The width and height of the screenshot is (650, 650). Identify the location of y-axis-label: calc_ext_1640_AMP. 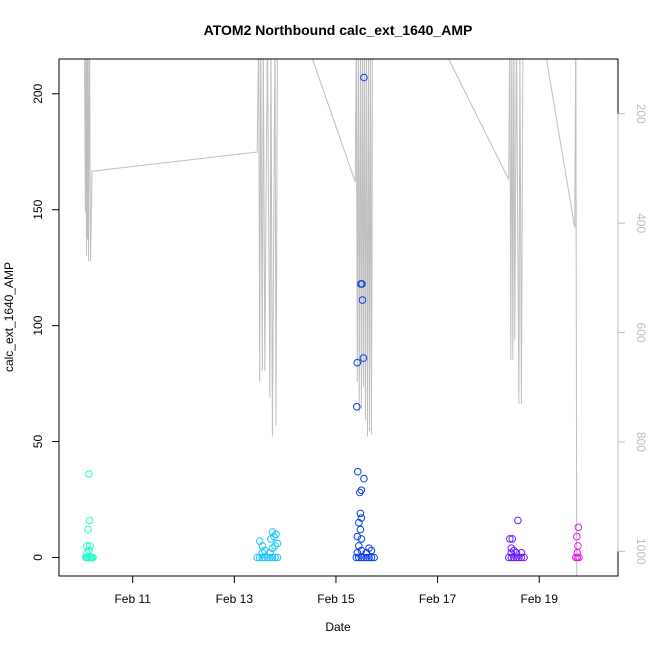
(9, 317).